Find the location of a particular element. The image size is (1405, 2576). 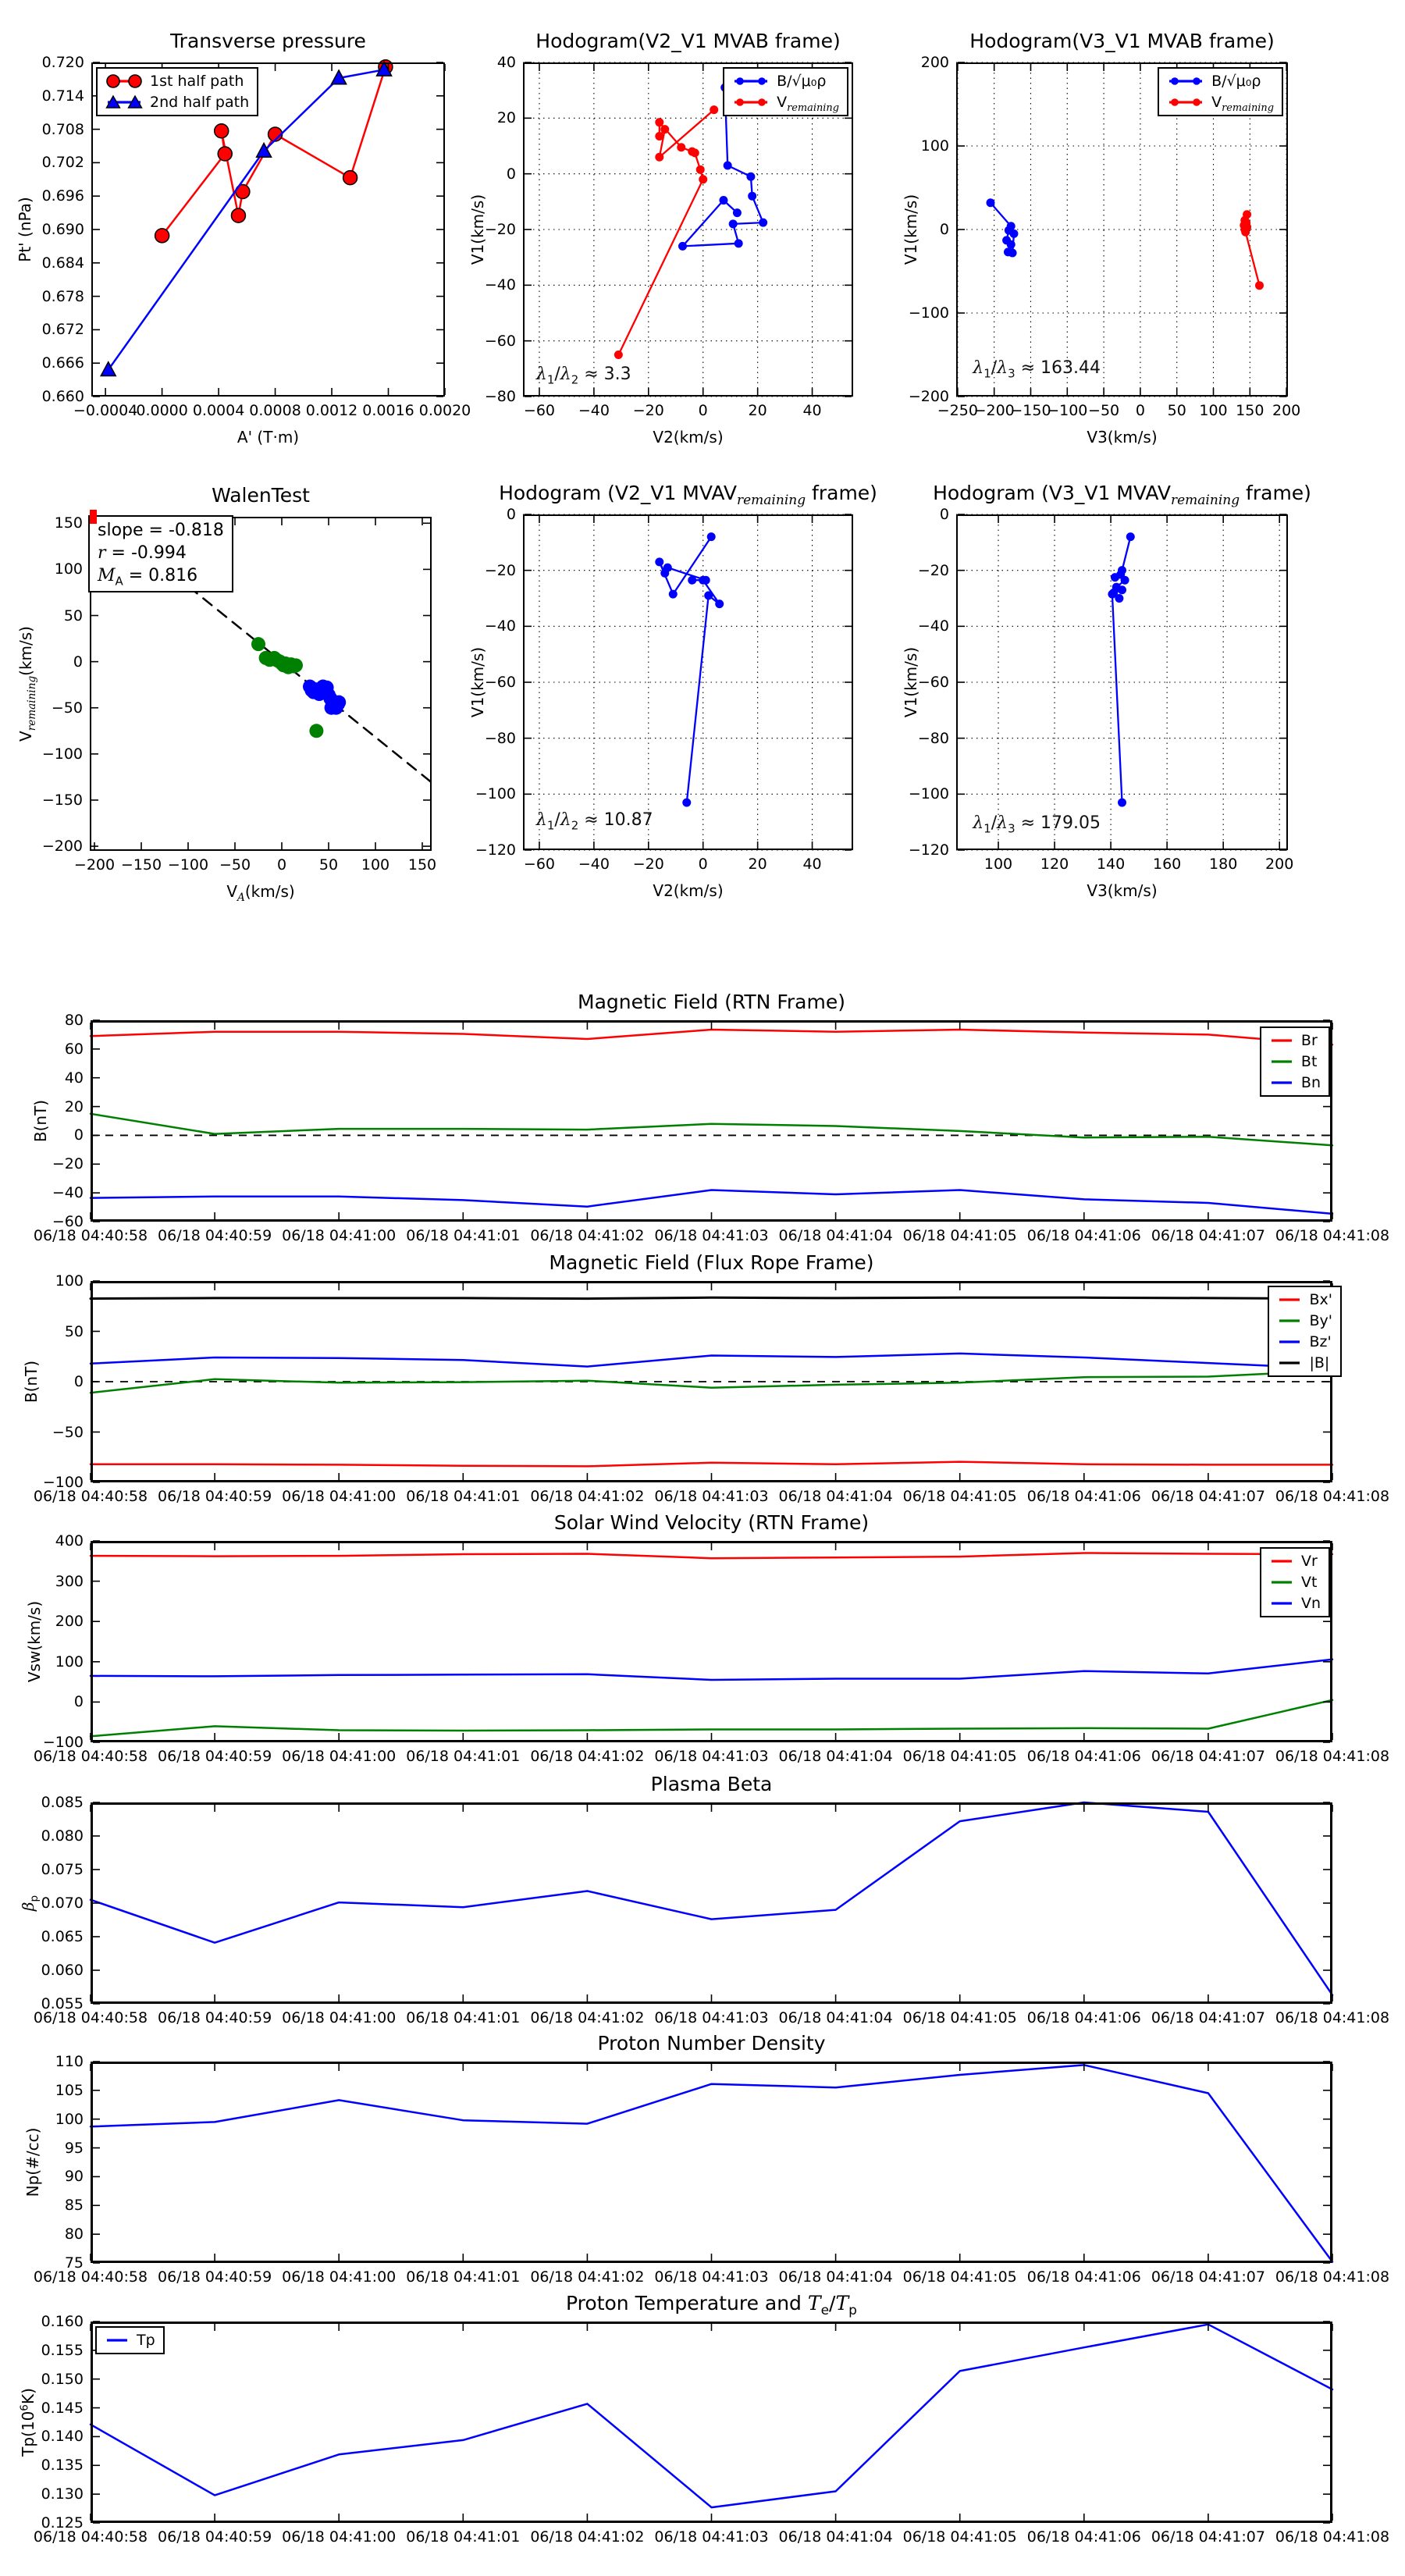

legend-label: 1st half path is located at coordinates (197, 81).